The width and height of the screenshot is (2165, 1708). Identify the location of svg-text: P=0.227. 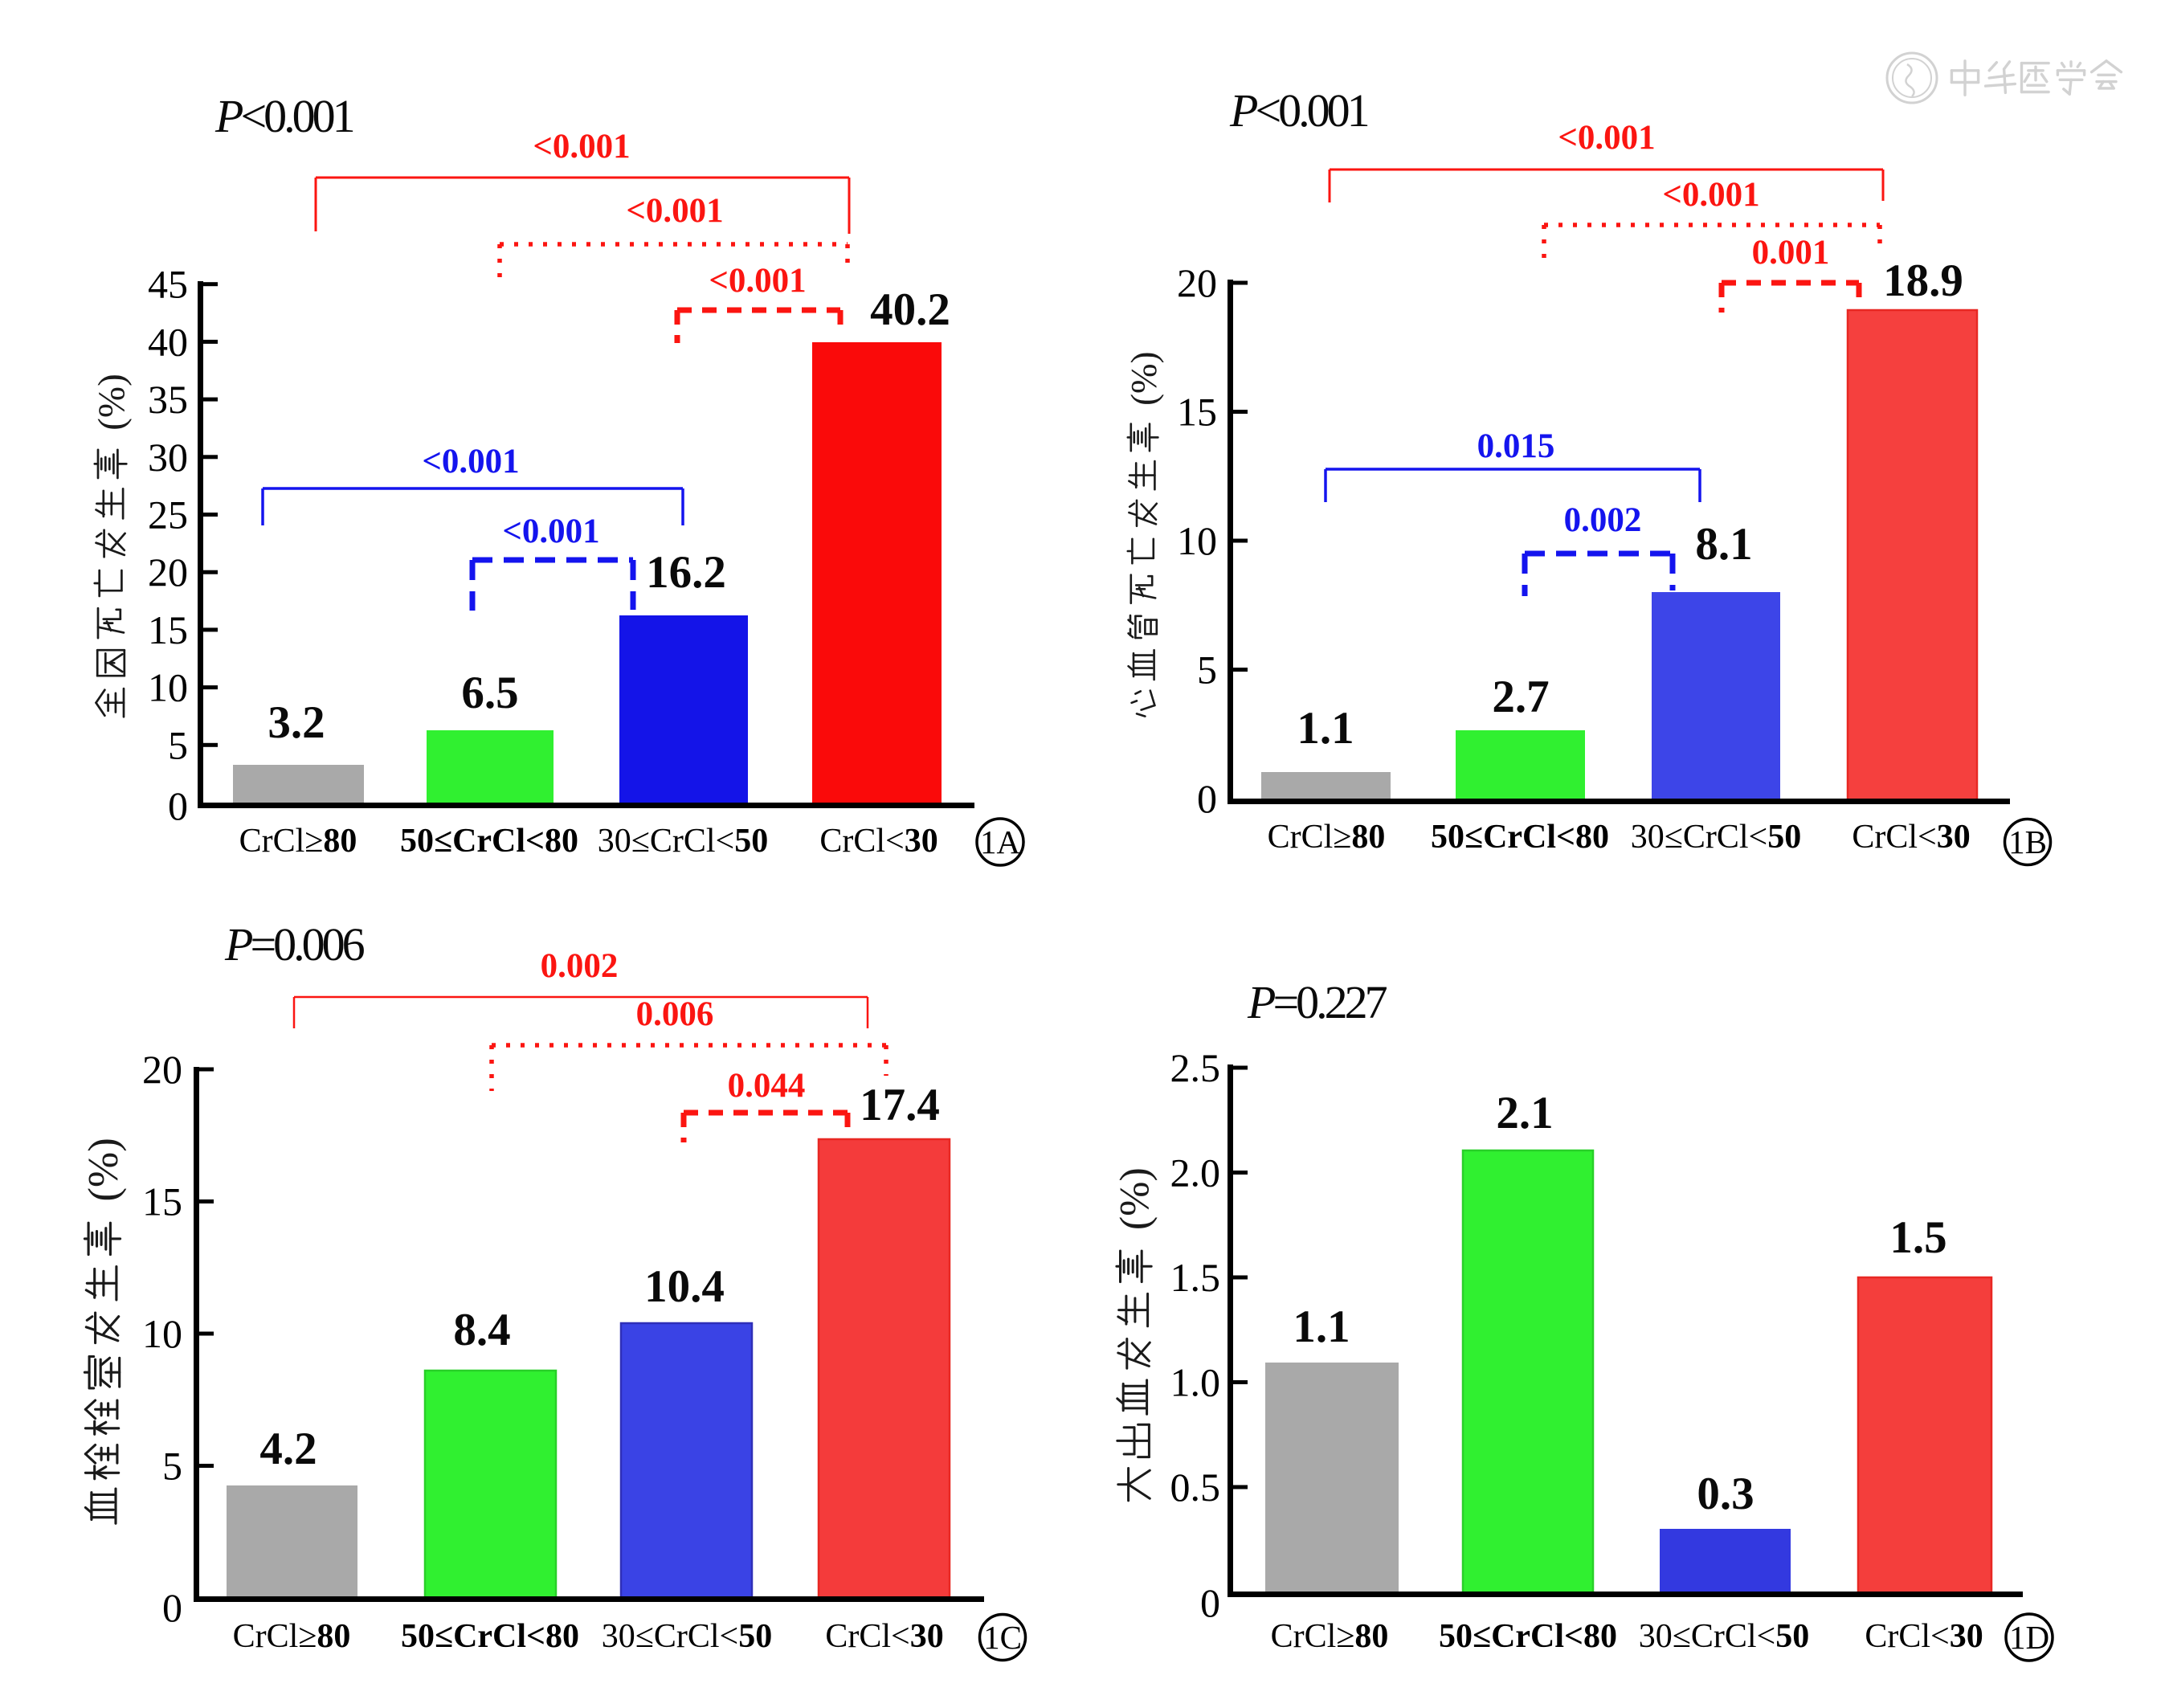
(1317, 1002).